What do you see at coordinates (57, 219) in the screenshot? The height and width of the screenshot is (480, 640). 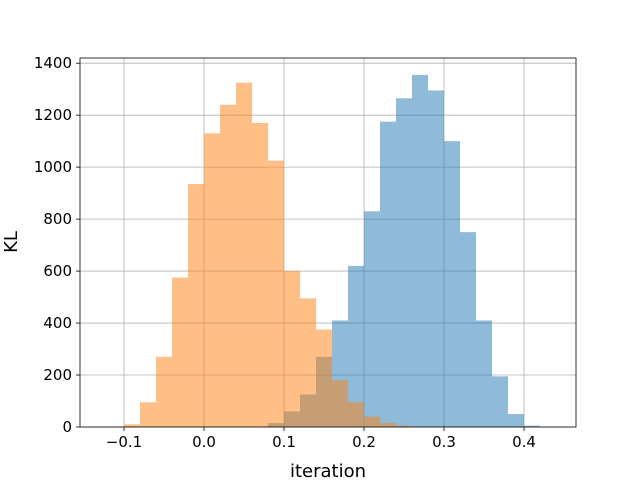 I see `y-tick-label: 800` at bounding box center [57, 219].